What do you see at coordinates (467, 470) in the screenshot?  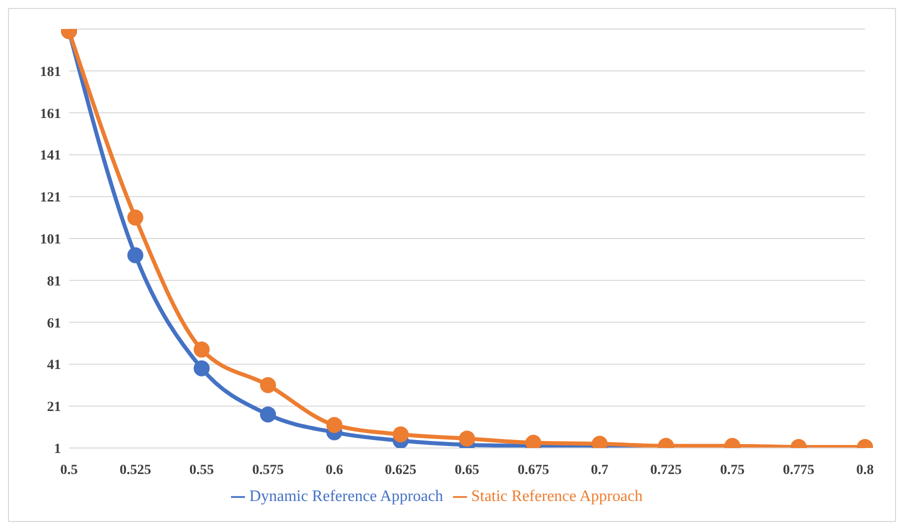 I see `x-tick-label: 0.65` at bounding box center [467, 470].